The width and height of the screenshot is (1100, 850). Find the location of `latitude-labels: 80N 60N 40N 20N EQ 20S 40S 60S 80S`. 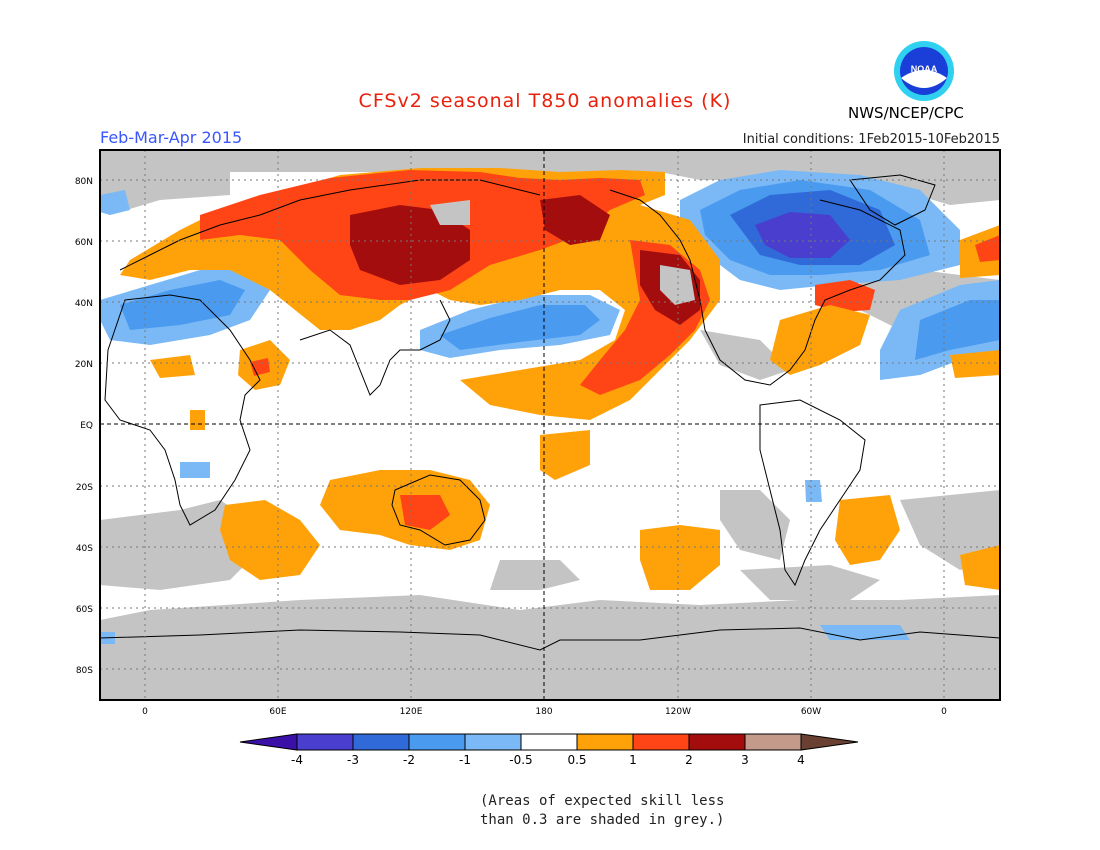

latitude-labels: 80N 60N 40N 20N EQ 20S 40S 60S 80S is located at coordinates (84, 426).